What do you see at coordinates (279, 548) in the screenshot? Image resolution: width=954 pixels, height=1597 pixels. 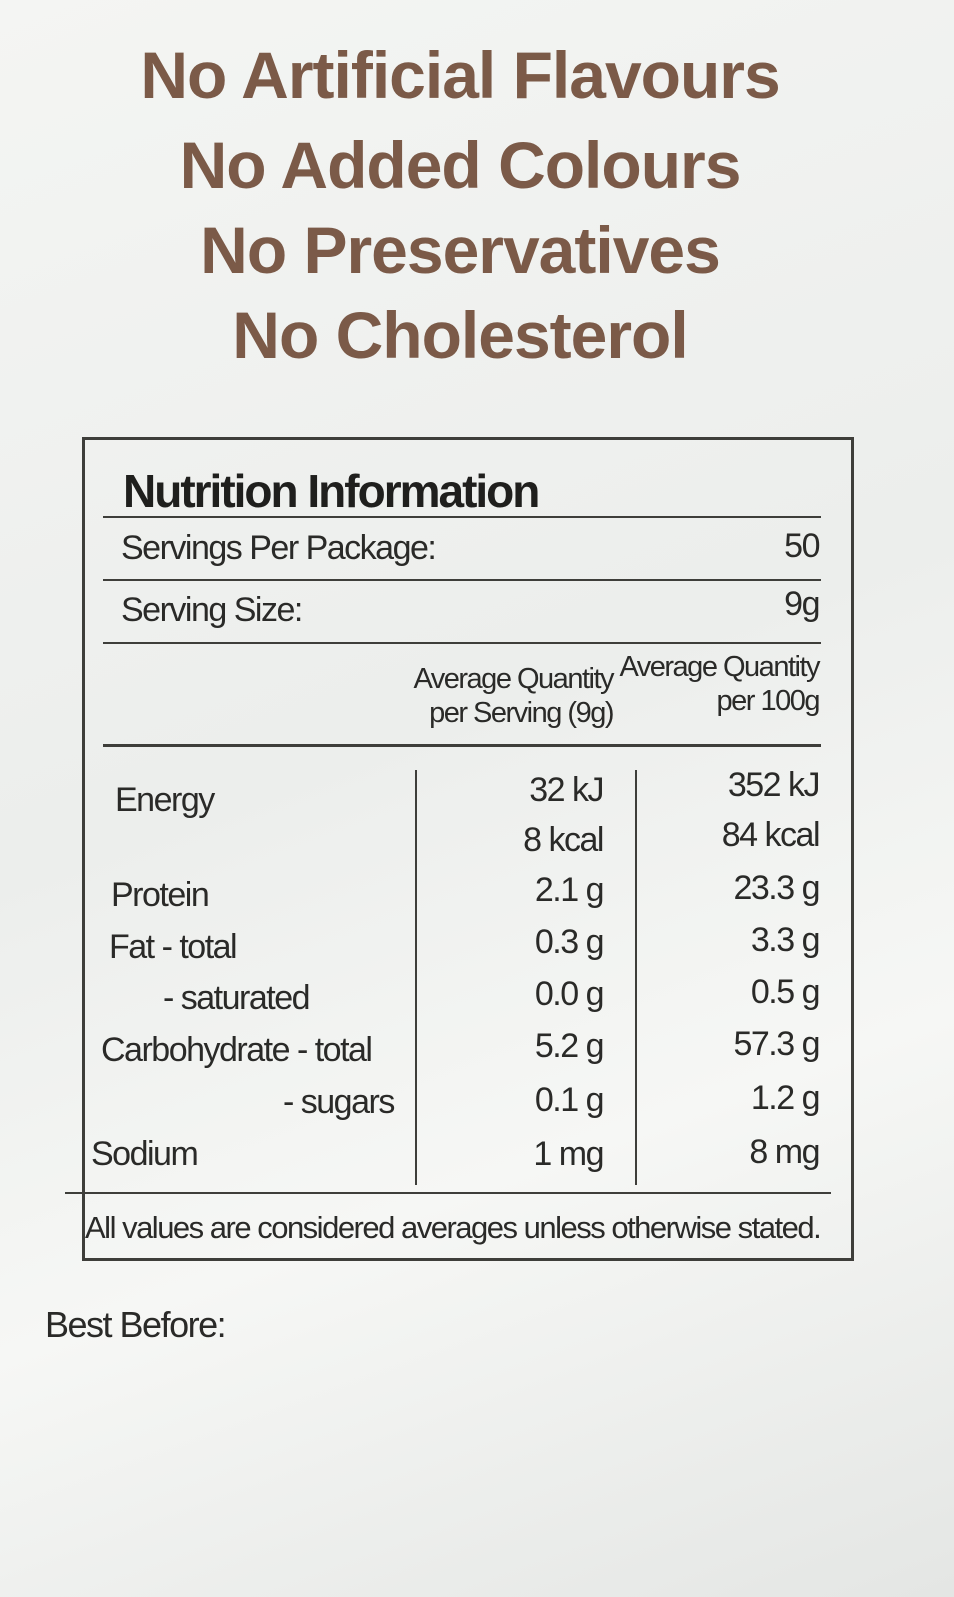 I see `row-label: Servings Per Package:` at bounding box center [279, 548].